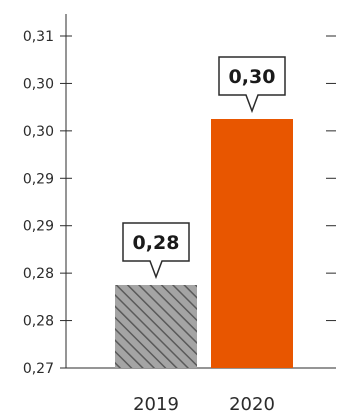  What do you see at coordinates (38, 37) in the screenshot?
I see `y-tick-label: 0,31` at bounding box center [38, 37].